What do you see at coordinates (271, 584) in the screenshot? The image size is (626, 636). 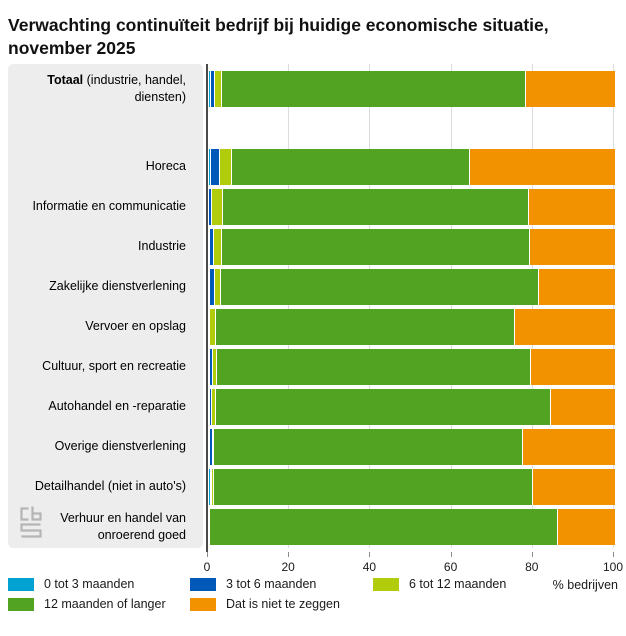 I see `legend-label: 3 tot 6 maanden` at bounding box center [271, 584].